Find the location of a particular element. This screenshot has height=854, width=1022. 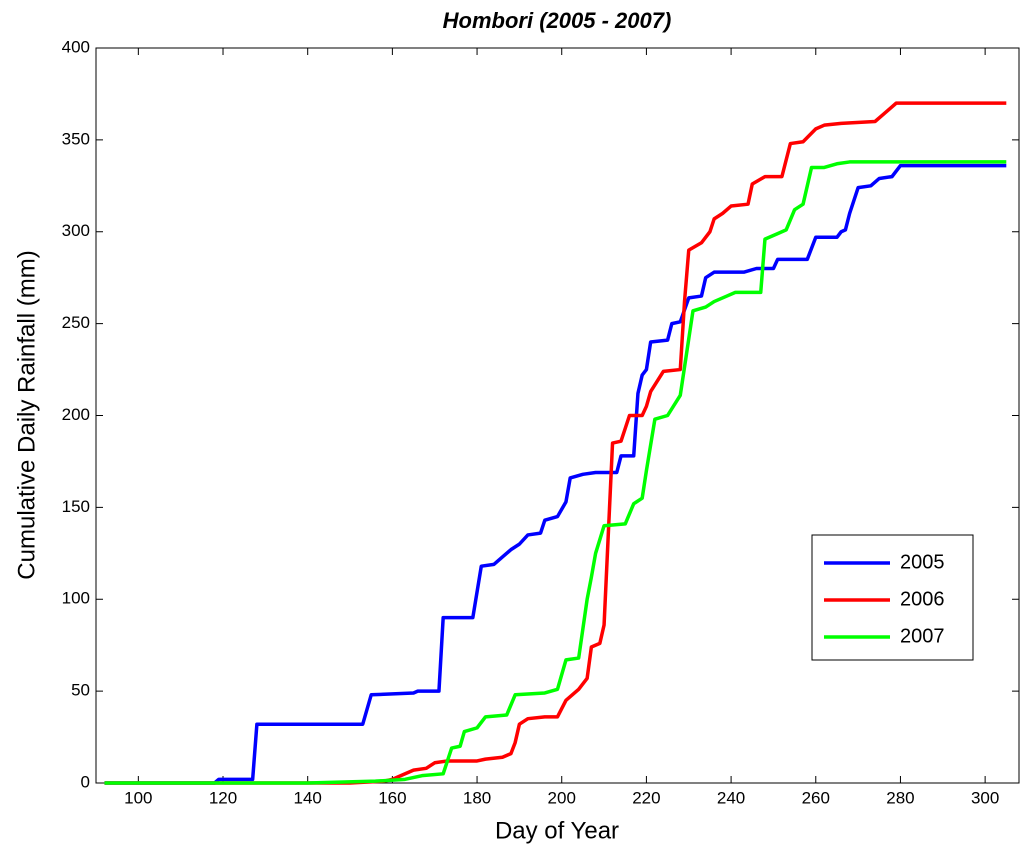

x-tick-label: 240 is located at coordinates (731, 797).